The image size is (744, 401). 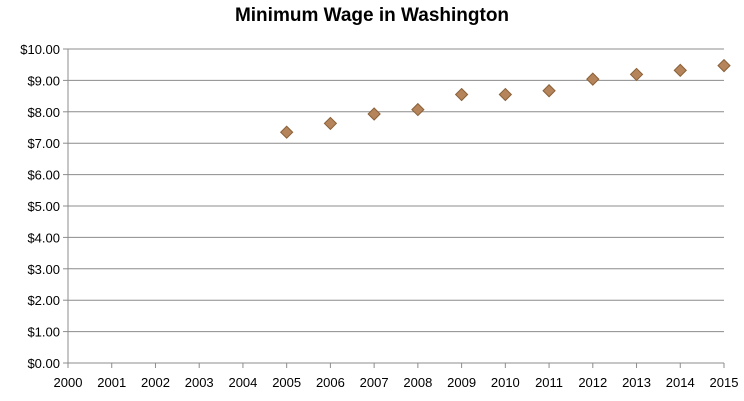 What do you see at coordinates (636, 382) in the screenshot?
I see `x-tick-label: 2013` at bounding box center [636, 382].